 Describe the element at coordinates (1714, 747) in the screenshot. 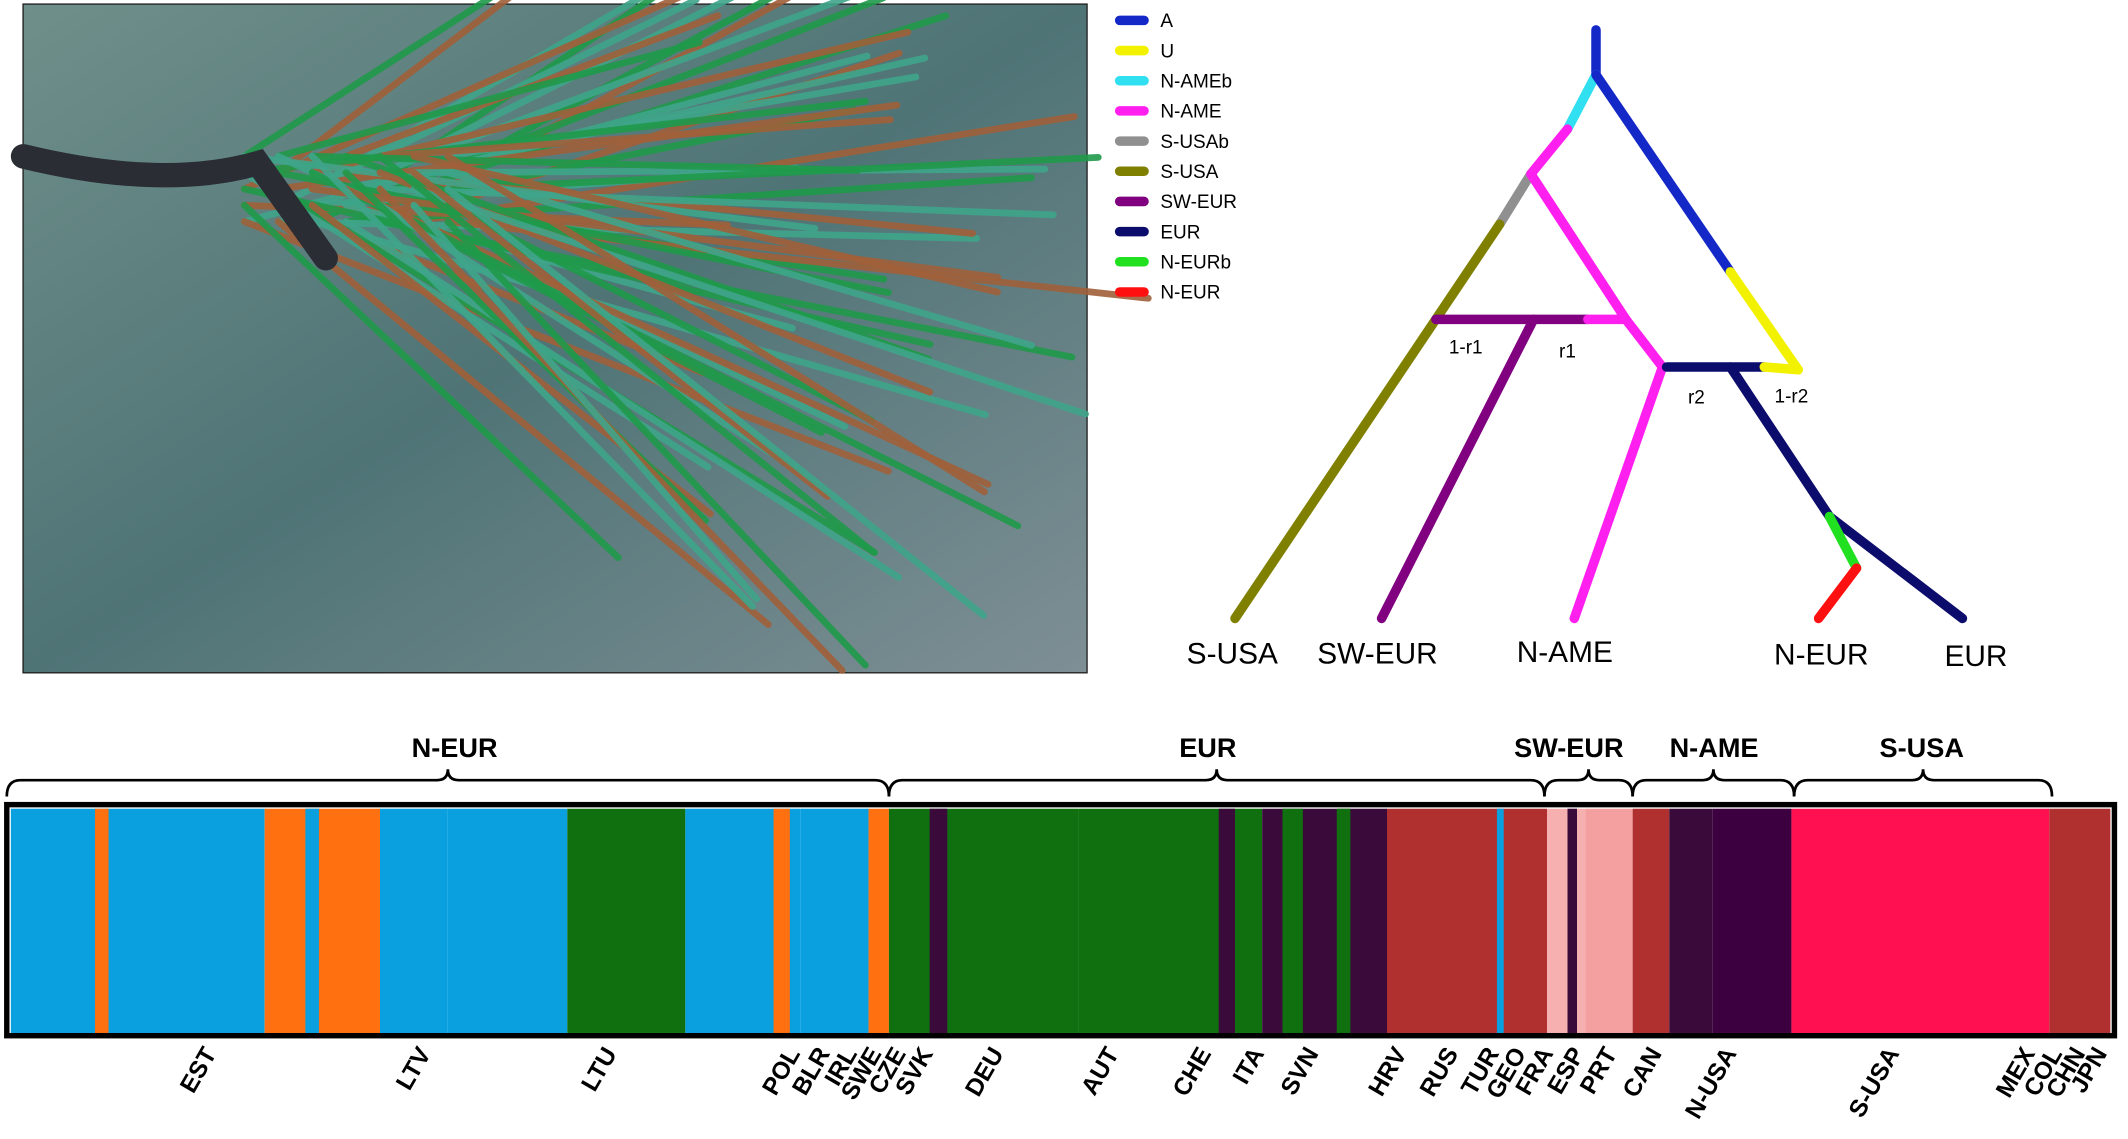

I see `group-label: N-AME` at that location.